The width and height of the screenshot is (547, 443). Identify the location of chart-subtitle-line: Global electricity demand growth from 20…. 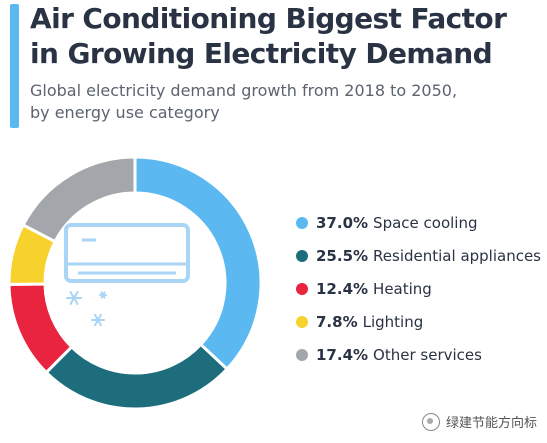
(244, 90).